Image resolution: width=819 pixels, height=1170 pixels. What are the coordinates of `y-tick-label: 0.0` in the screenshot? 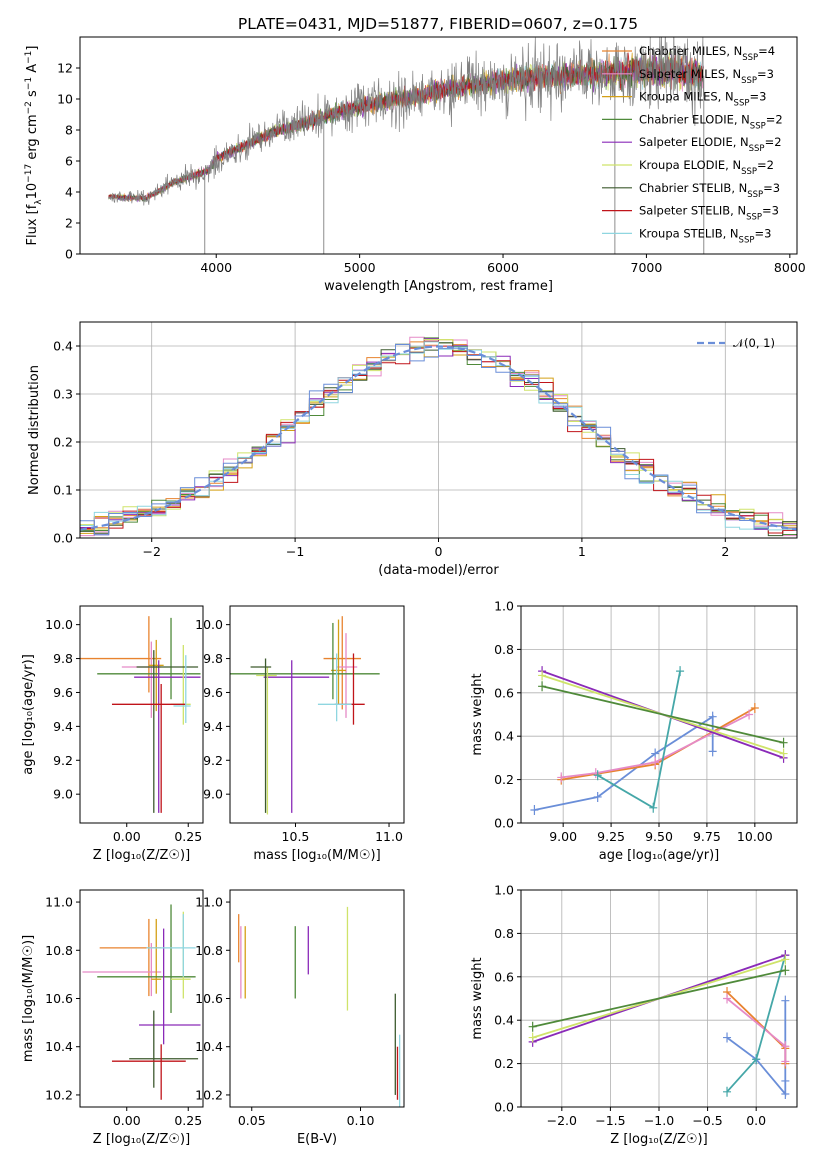 It's located at (504, 1107).